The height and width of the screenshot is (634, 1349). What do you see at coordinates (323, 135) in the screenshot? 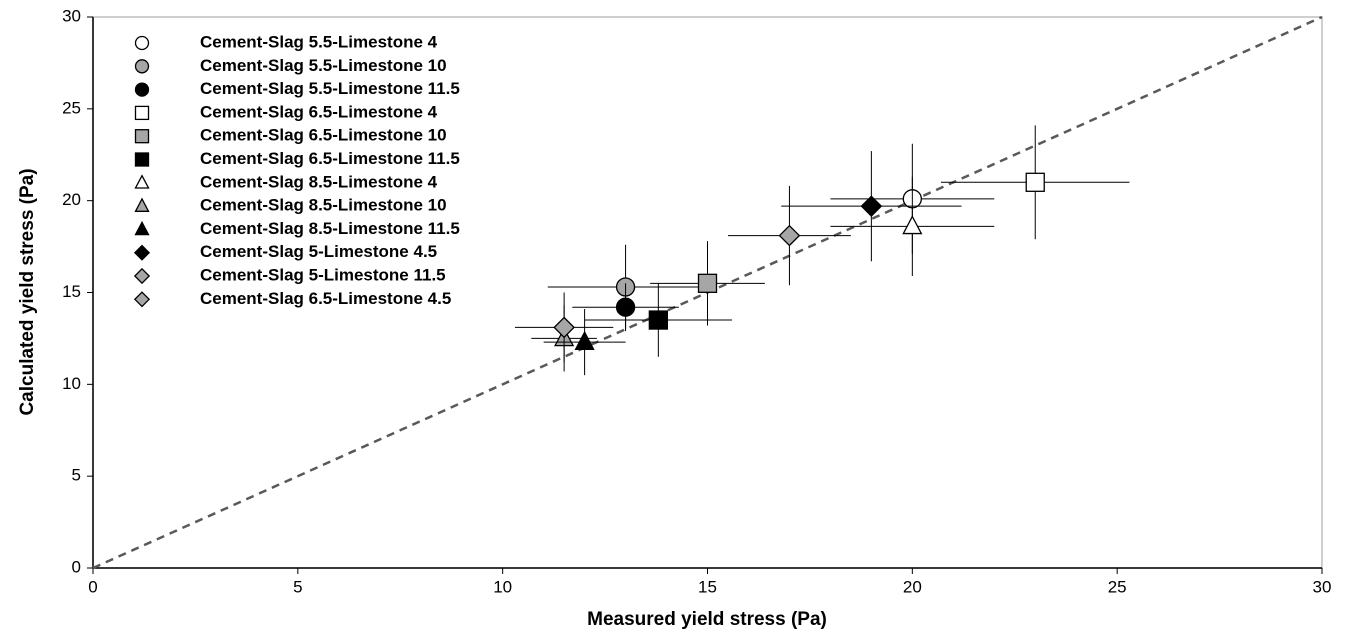
I see `legend-label: Cement-Slag 6.5-Limestone 10` at bounding box center [323, 135].